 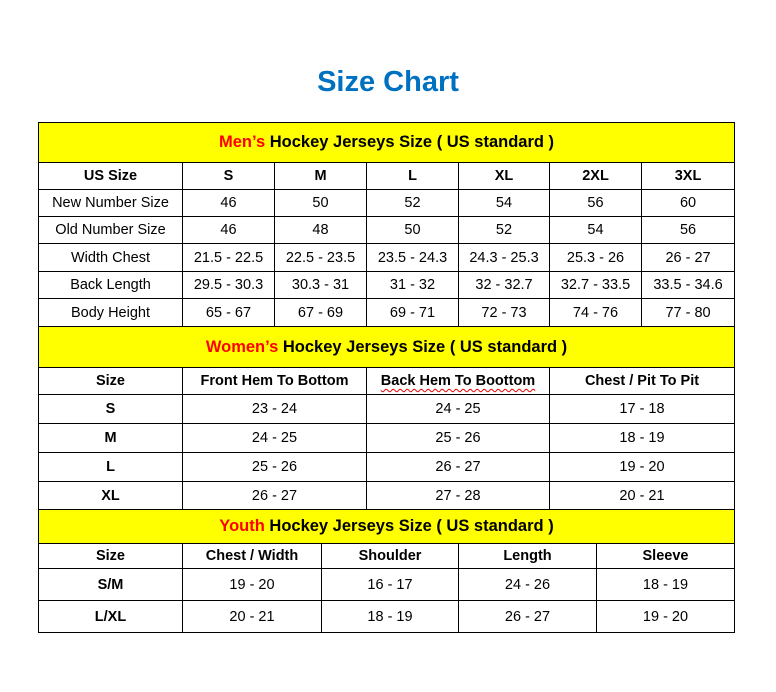 I want to click on column-header: 2XL, so click(x=595, y=176).